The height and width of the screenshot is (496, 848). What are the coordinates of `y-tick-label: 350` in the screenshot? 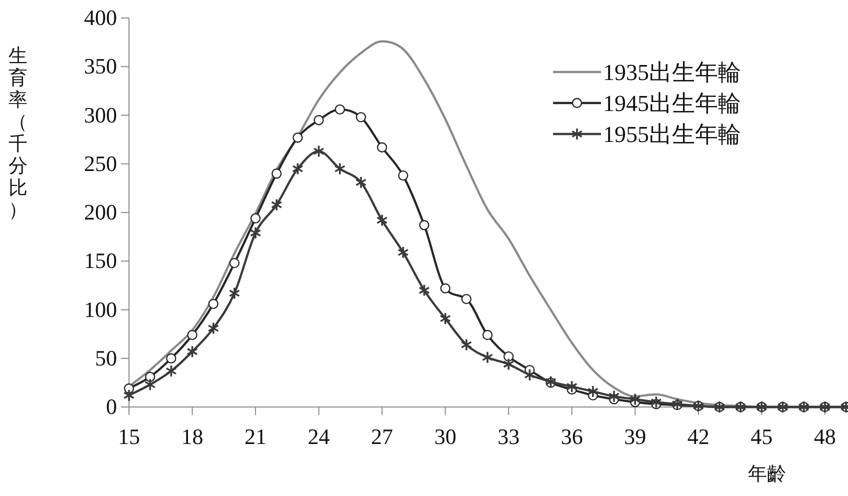 It's located at (100, 66).